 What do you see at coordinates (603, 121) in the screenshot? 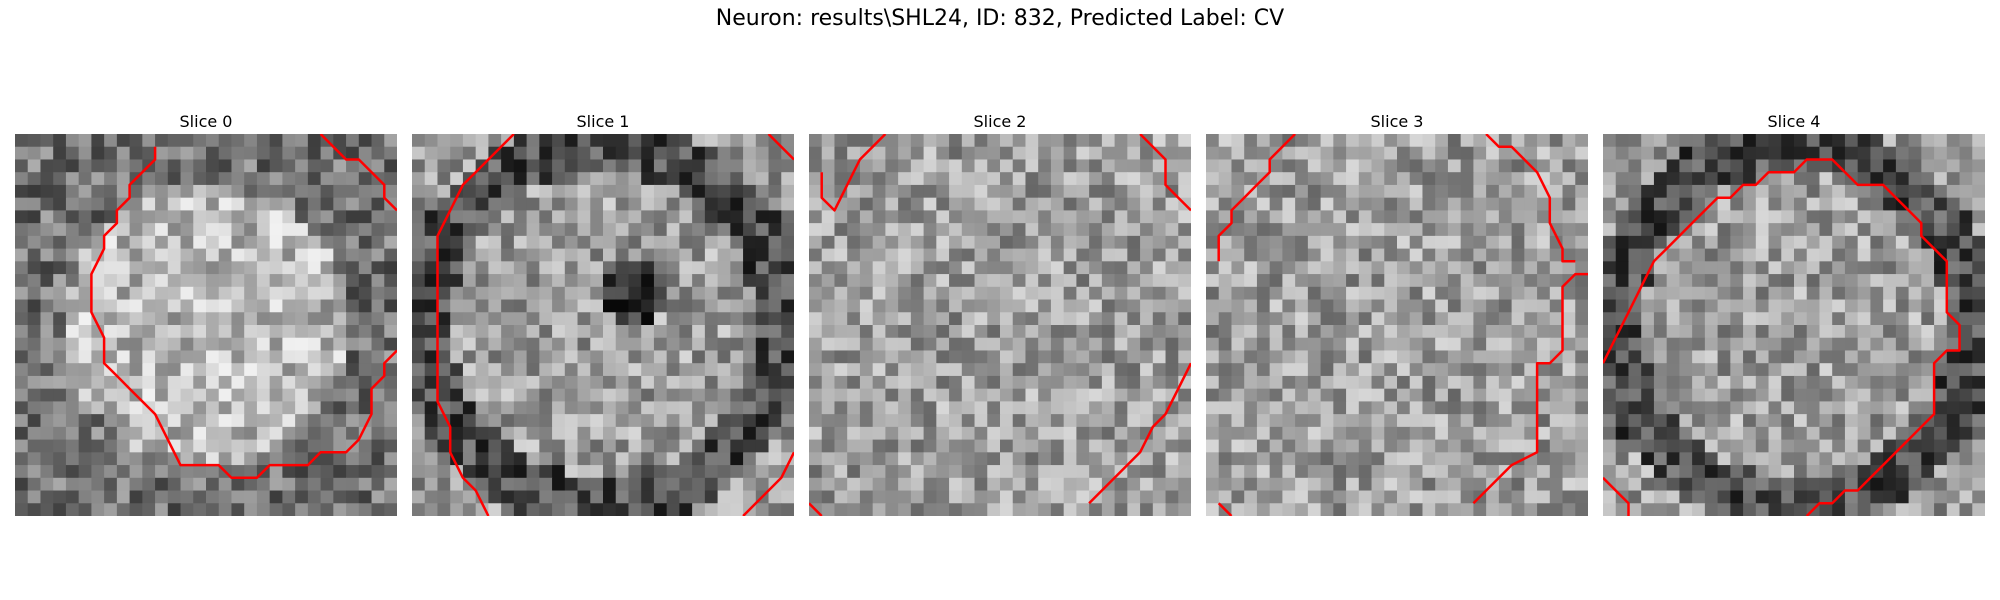
I see `slice-title: Slice 1` at bounding box center [603, 121].